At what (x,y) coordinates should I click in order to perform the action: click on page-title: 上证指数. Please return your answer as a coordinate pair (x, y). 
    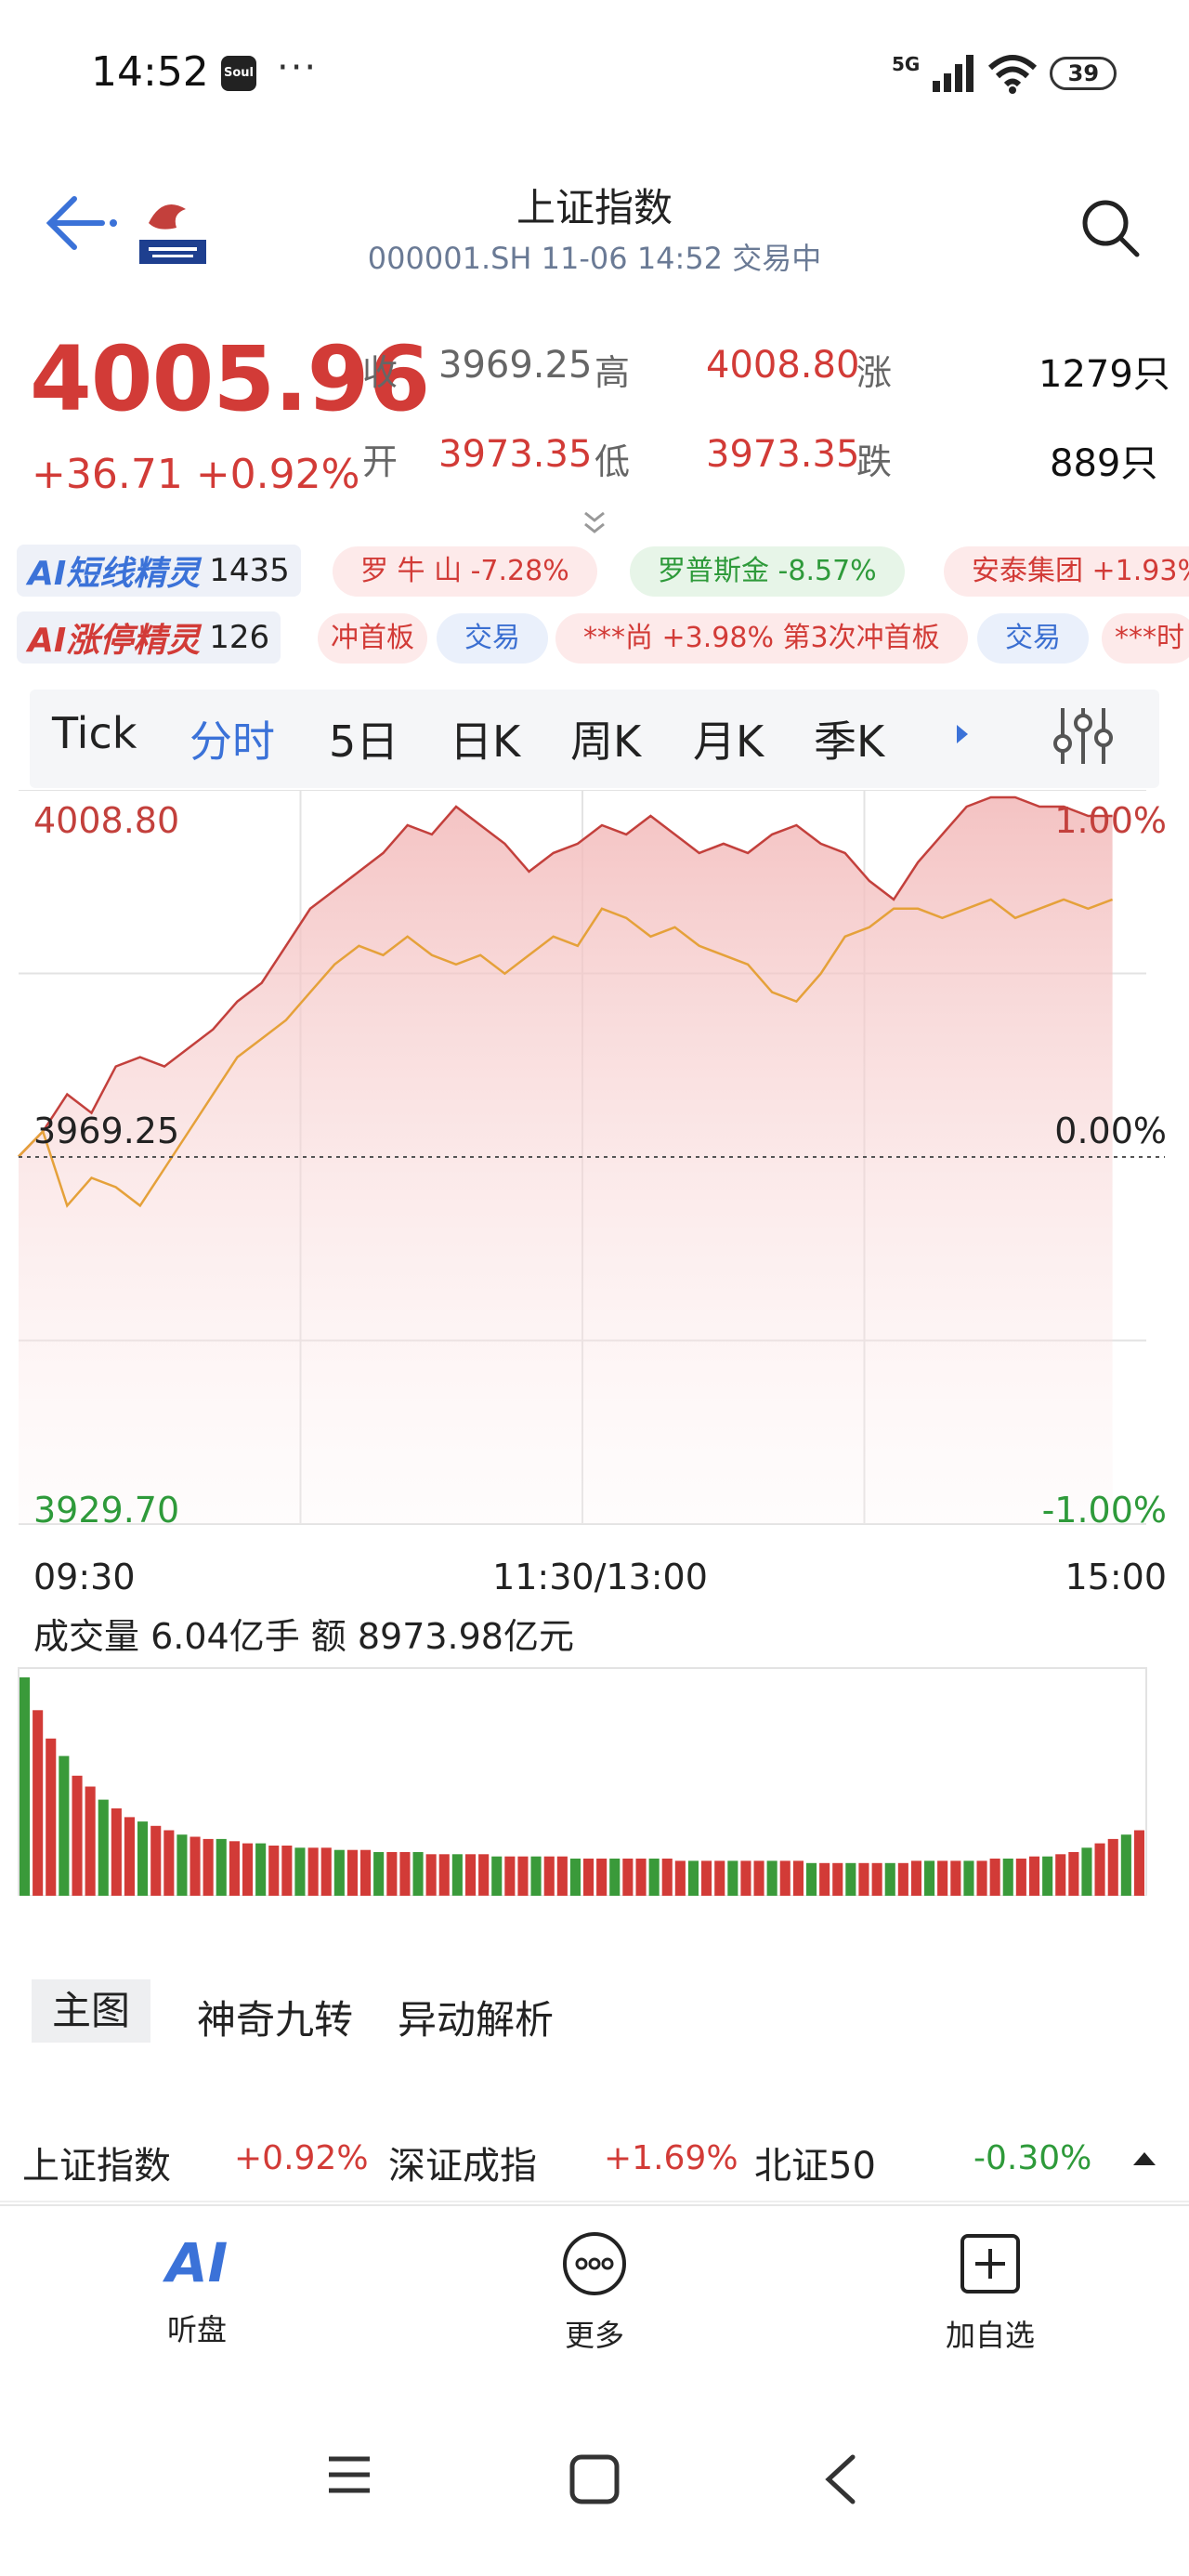
    Looking at the image, I should click on (594, 207).